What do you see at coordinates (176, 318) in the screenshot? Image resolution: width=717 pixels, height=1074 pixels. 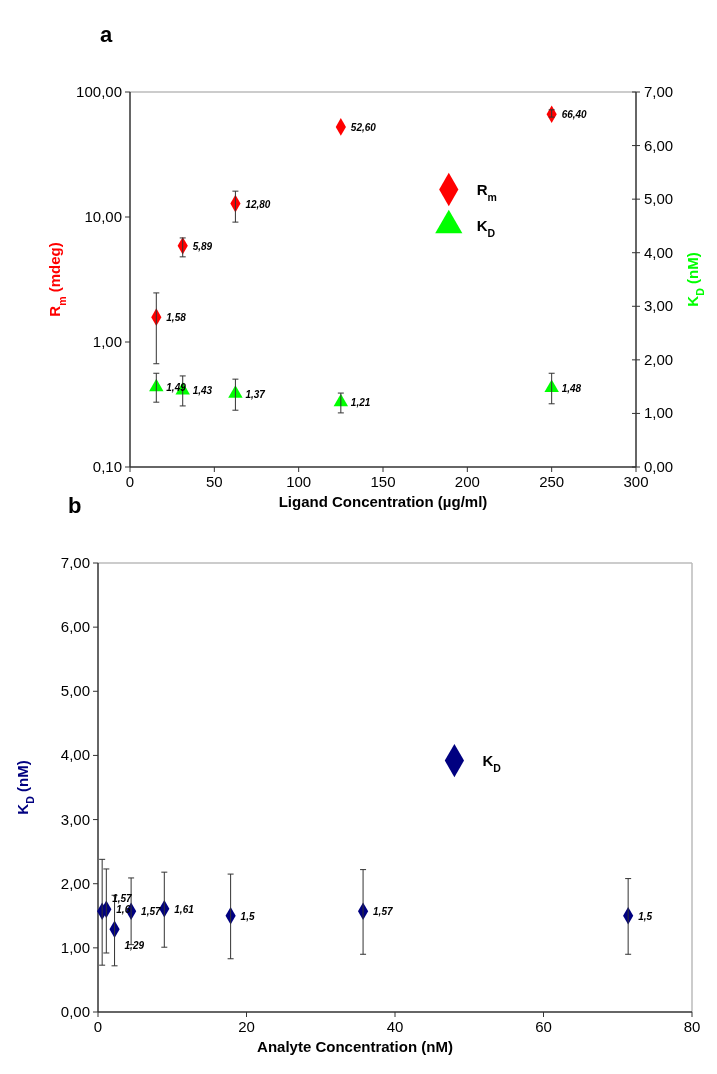 I see `data-label: 1,58` at bounding box center [176, 318].